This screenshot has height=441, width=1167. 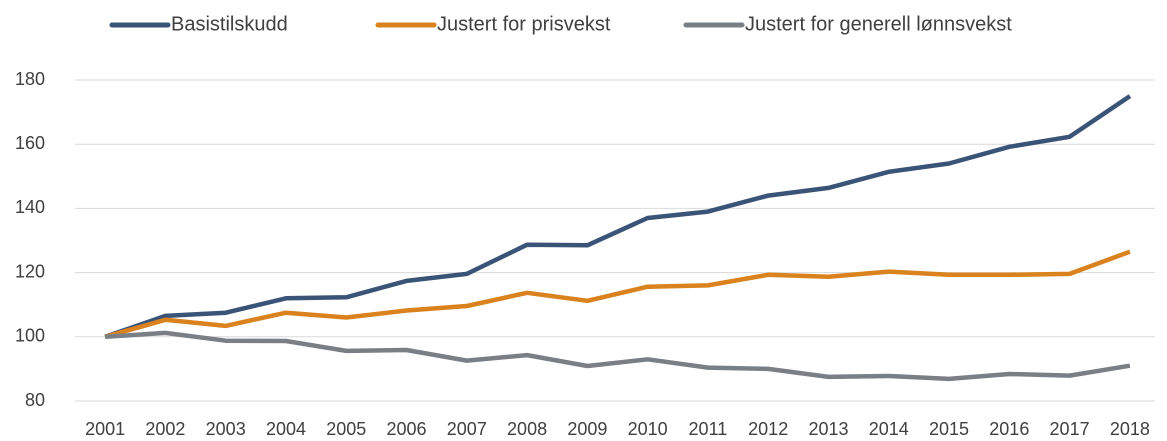 I want to click on y-tick-label: 180, so click(x=30, y=79).